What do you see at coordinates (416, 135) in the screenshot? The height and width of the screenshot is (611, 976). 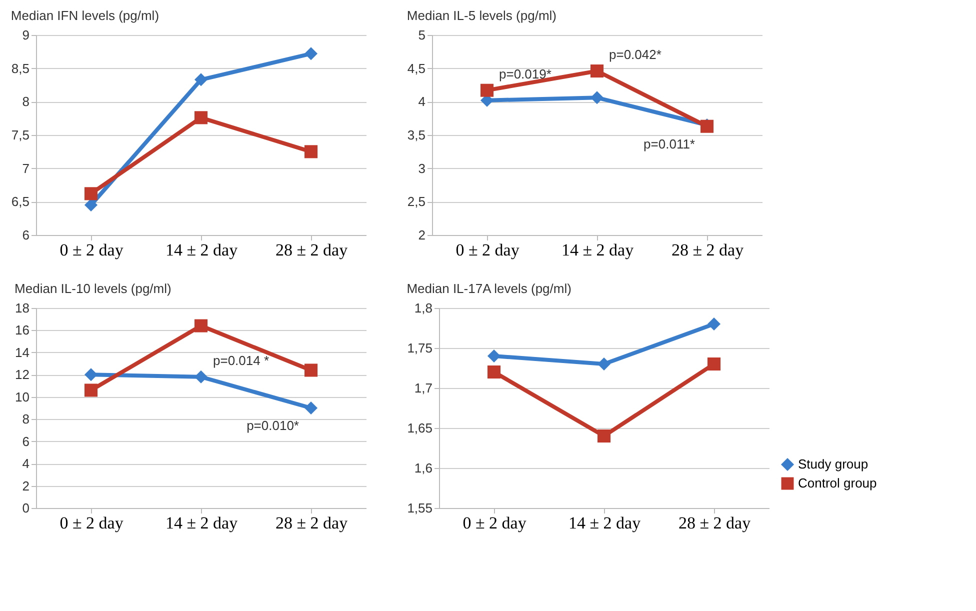 I see `y-tick-label: 3,5` at bounding box center [416, 135].